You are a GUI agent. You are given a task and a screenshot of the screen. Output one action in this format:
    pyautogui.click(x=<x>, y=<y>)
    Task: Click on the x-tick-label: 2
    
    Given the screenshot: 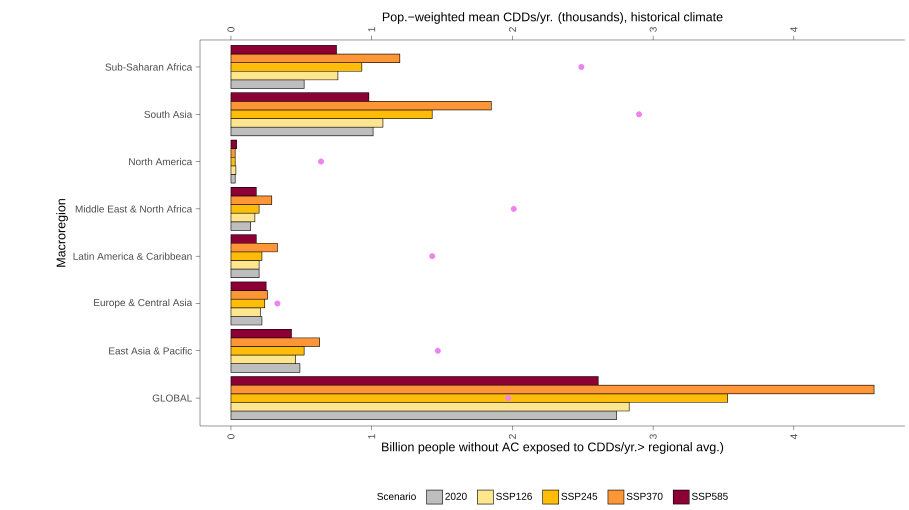 What is the action you would take?
    pyautogui.click(x=512, y=29)
    